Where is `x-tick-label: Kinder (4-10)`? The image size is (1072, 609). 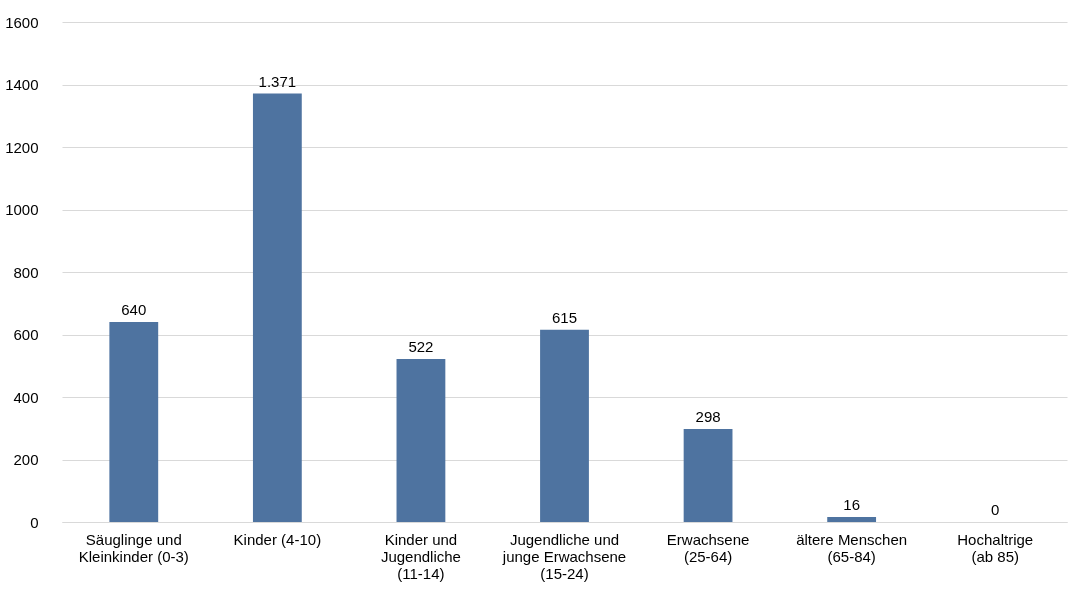 x-tick-label: Kinder (4-10) is located at coordinates (277, 539).